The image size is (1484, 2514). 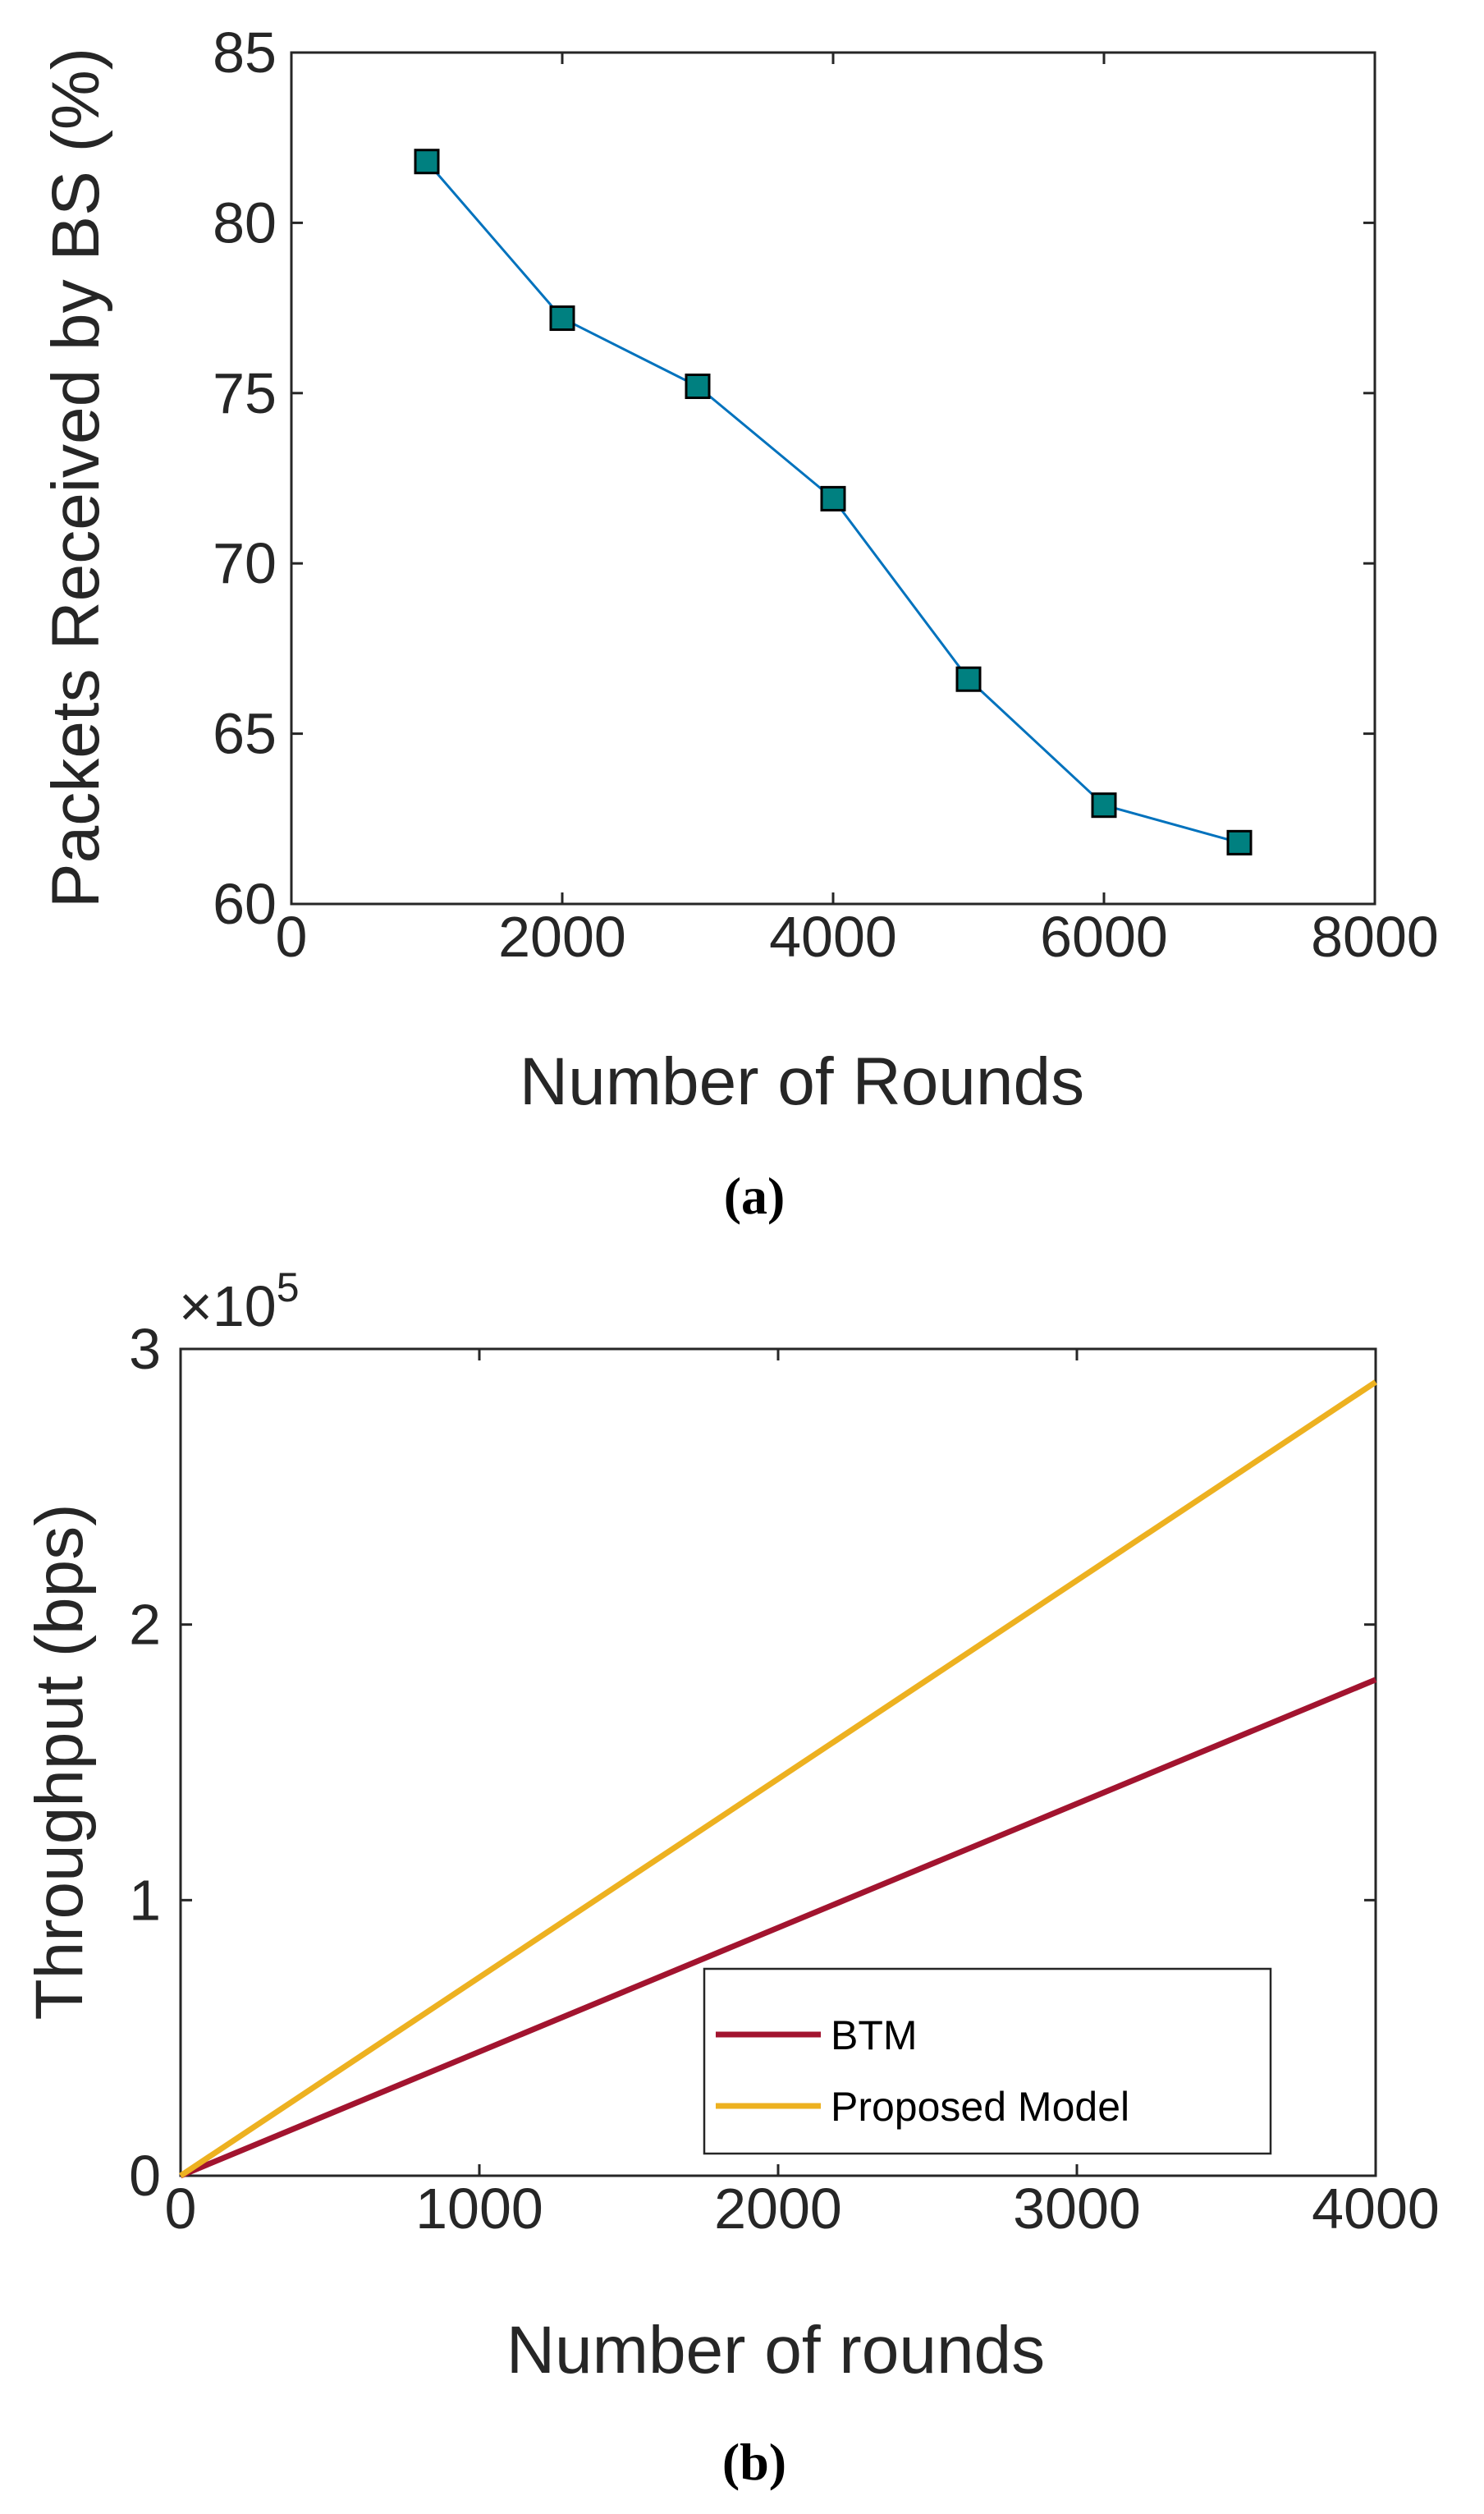 What do you see at coordinates (980, 2107) in the screenshot?
I see `chart-b-legend-label-proposed: Proposed Model` at bounding box center [980, 2107].